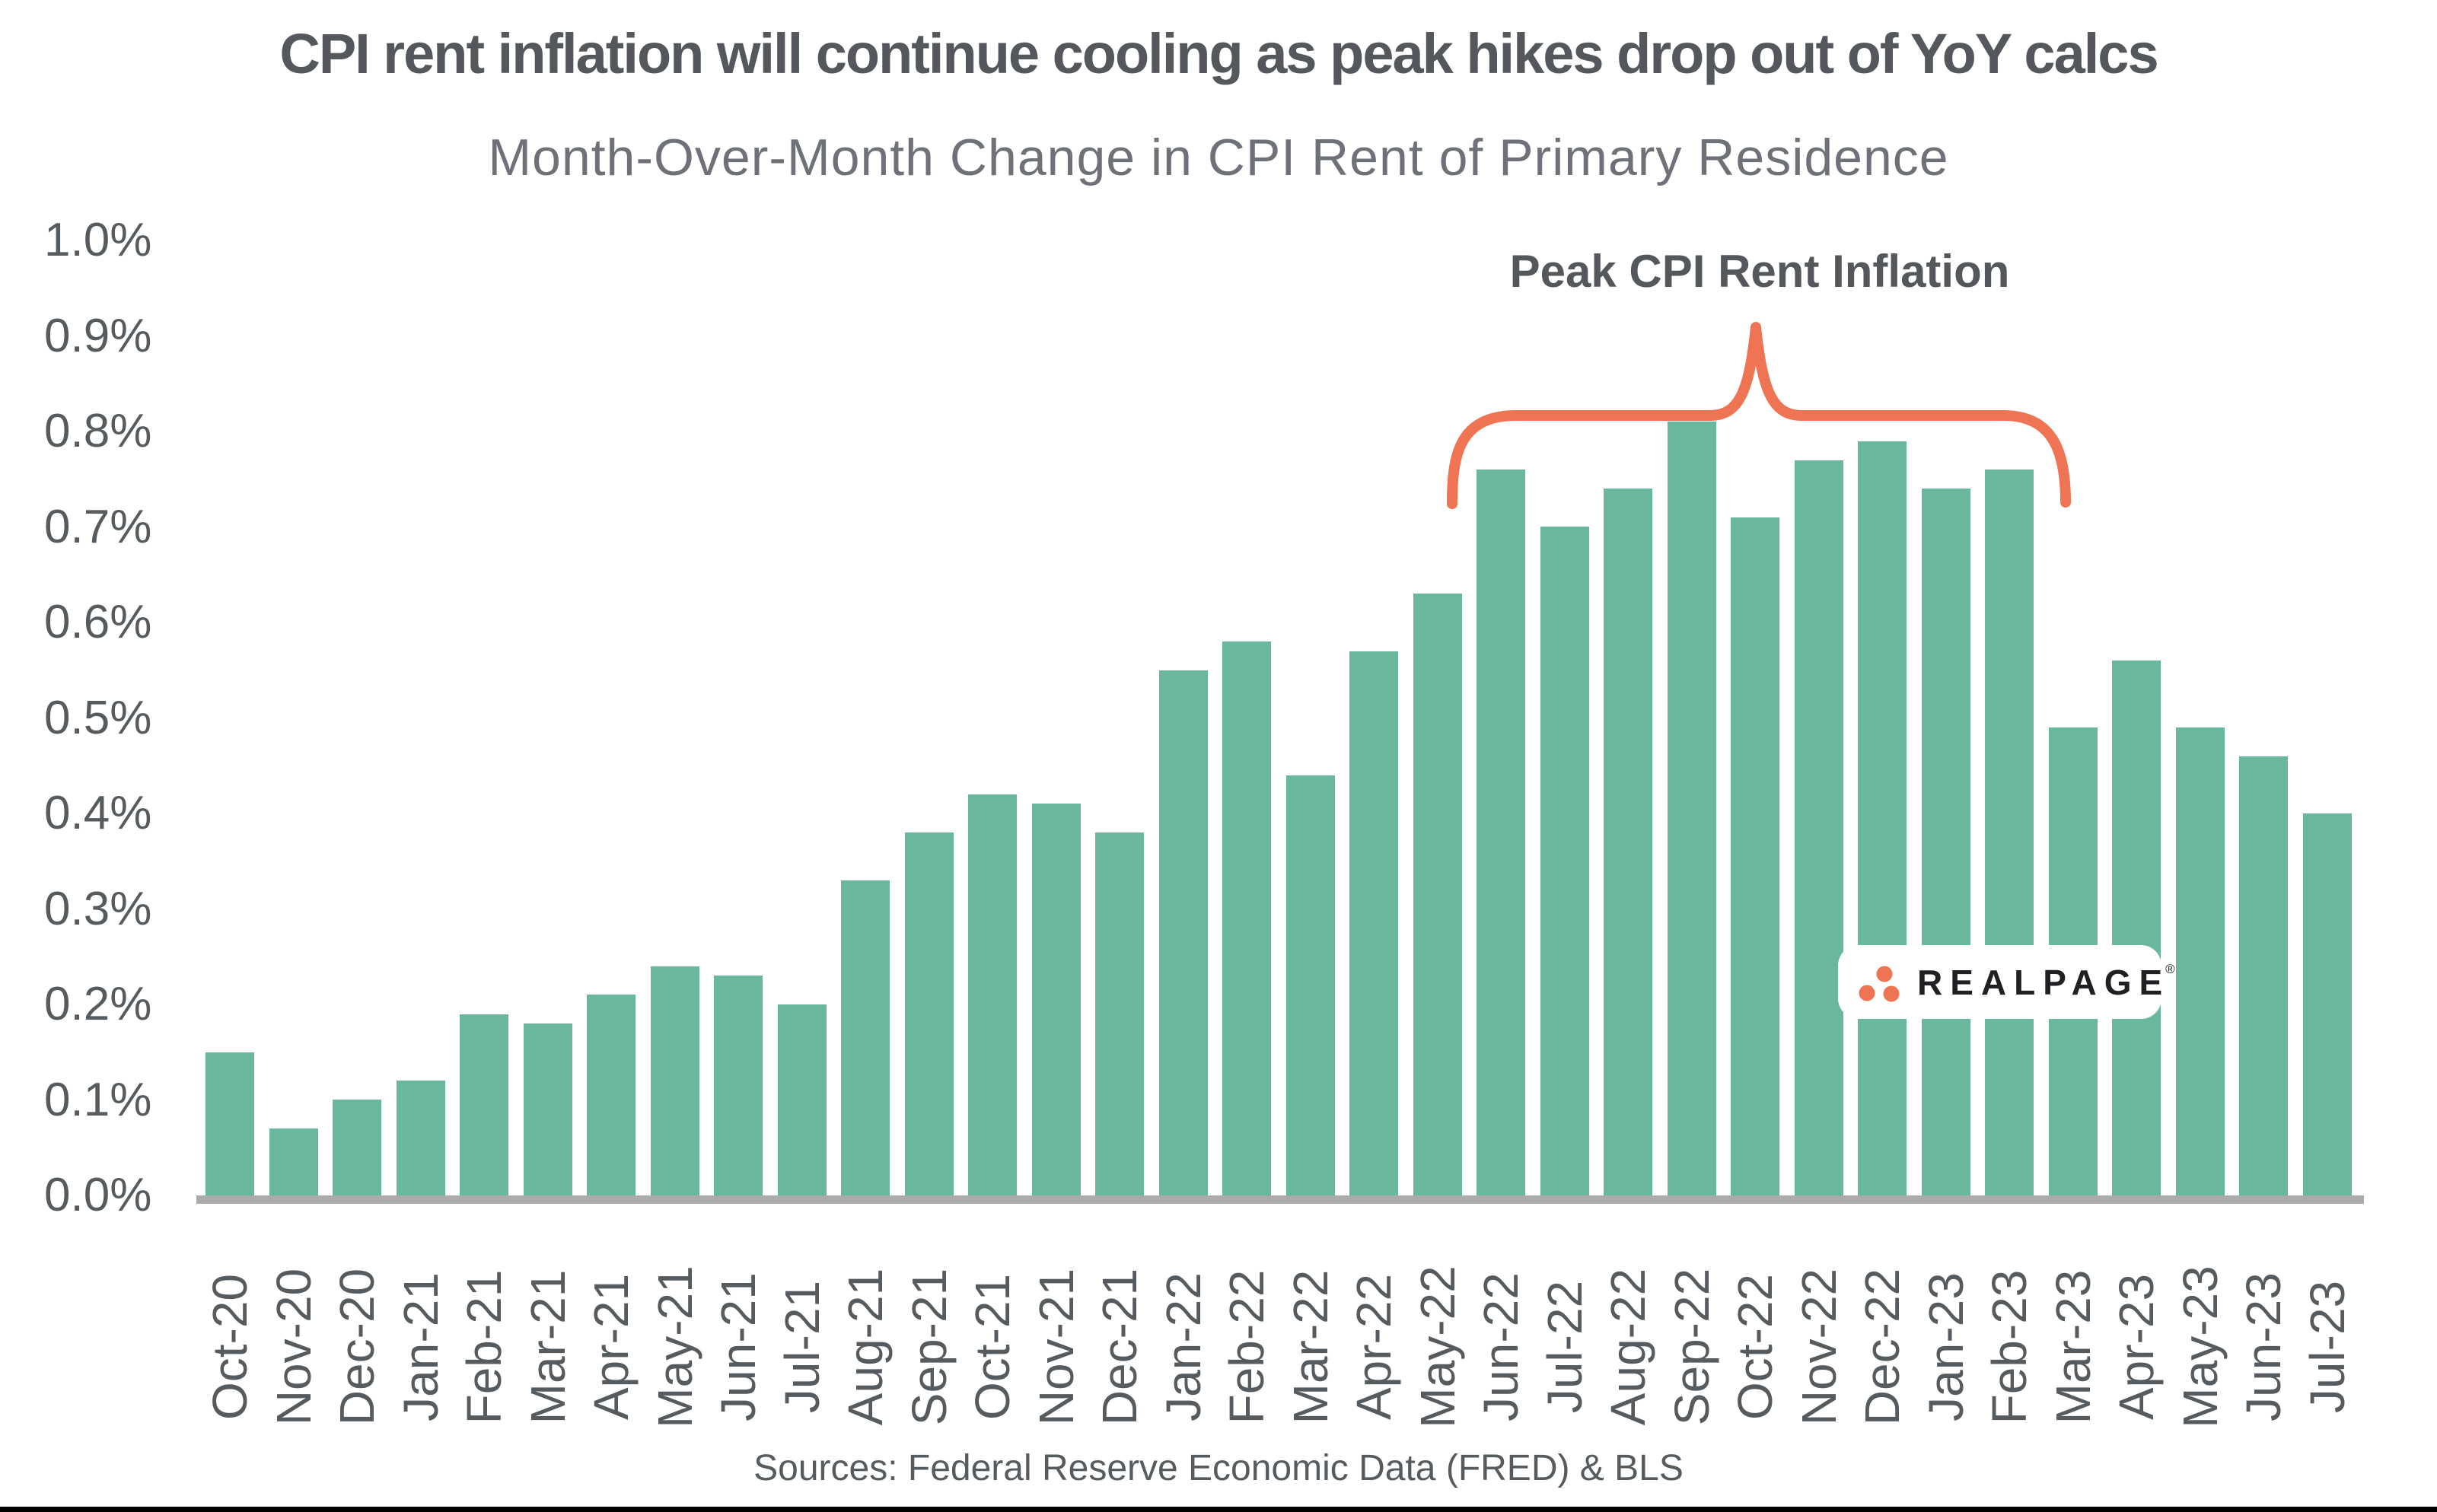 This screenshot has height=1512, width=2437. I want to click on x-tick-label: Jul-22, so click(1564, 1347).